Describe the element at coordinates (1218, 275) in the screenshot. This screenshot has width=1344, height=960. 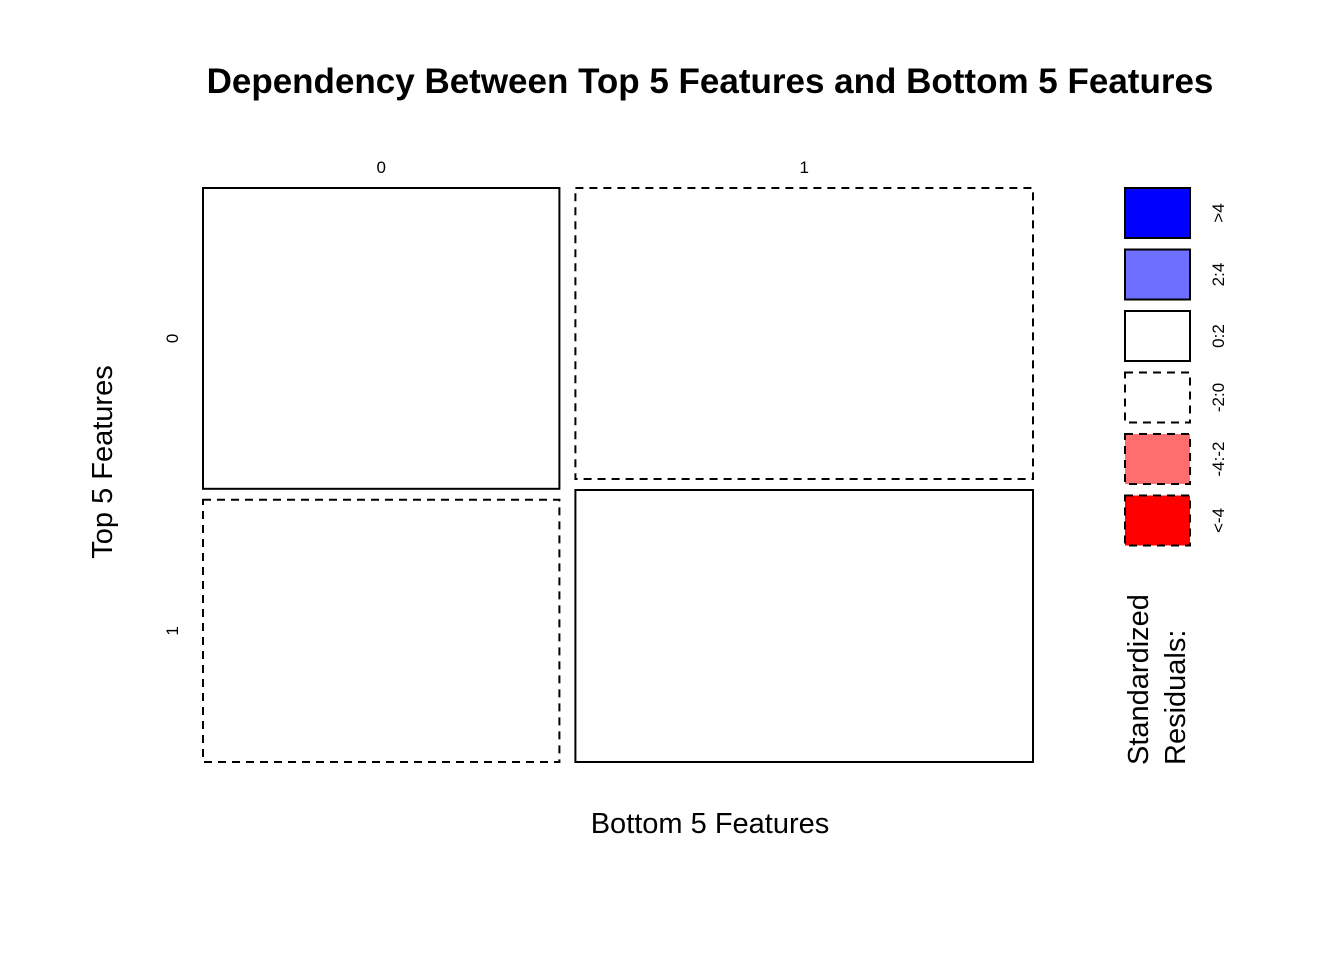
I see `legend-label: 2:4` at that location.